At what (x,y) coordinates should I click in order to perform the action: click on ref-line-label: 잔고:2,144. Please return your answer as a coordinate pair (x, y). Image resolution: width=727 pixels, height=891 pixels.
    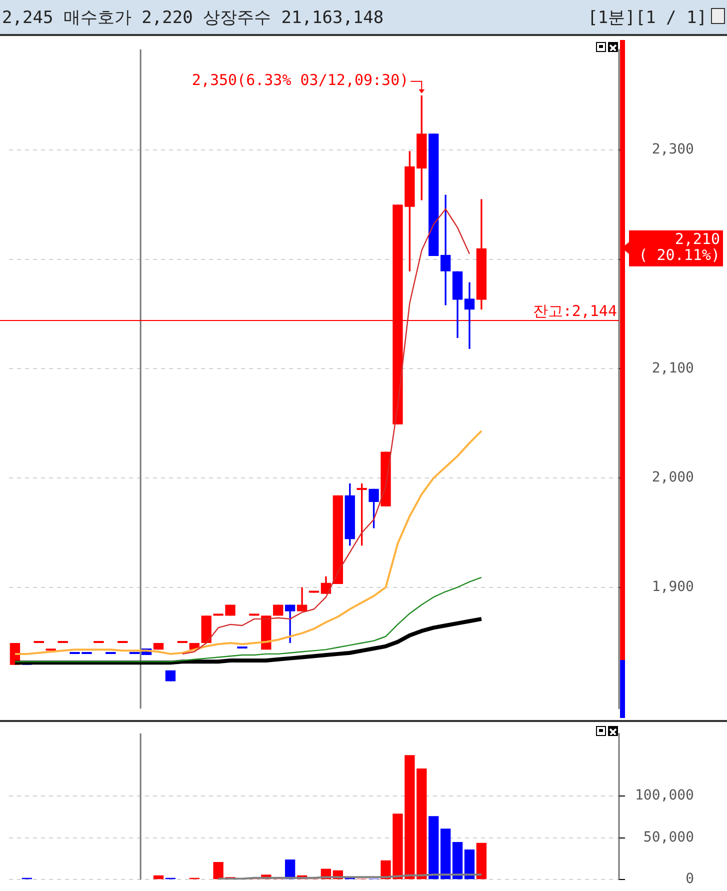
    Looking at the image, I should click on (574, 311).